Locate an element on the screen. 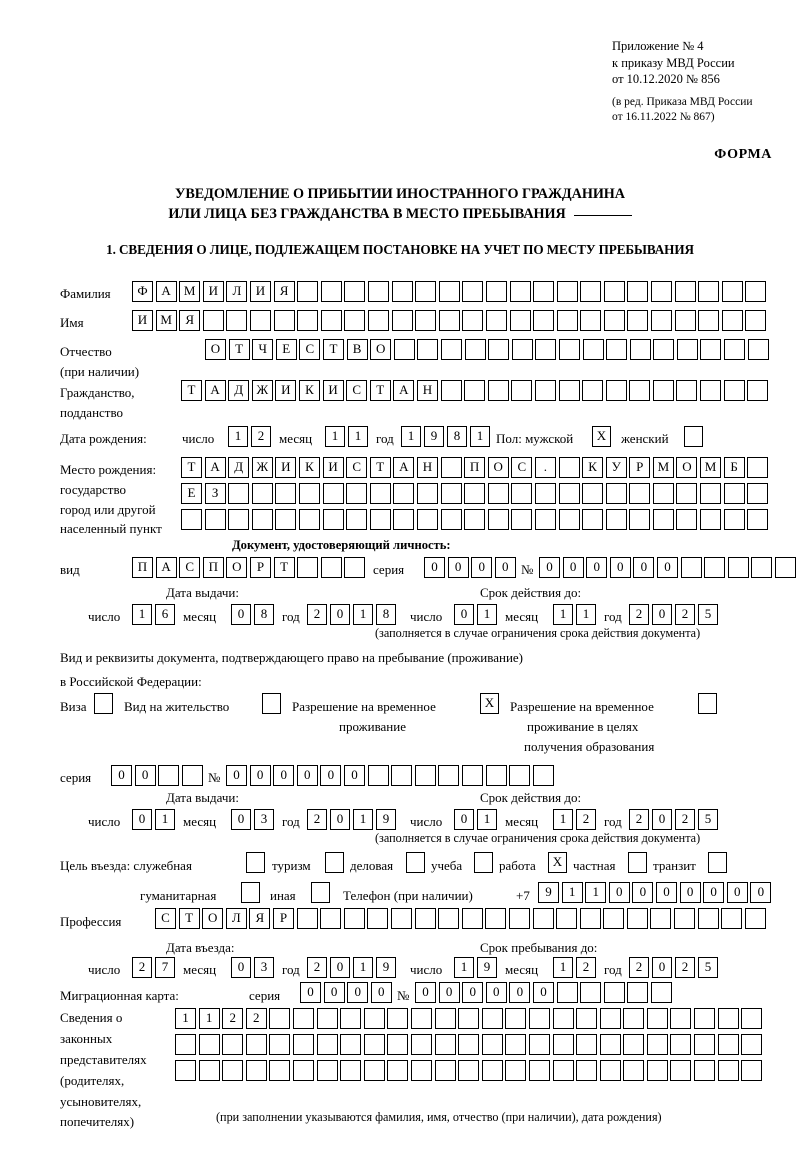  char-cell: И is located at coordinates (260, 291).